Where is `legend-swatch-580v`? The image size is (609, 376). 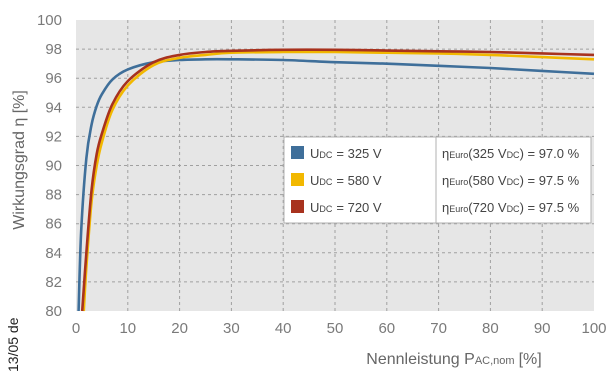 legend-swatch-580v is located at coordinates (297, 179).